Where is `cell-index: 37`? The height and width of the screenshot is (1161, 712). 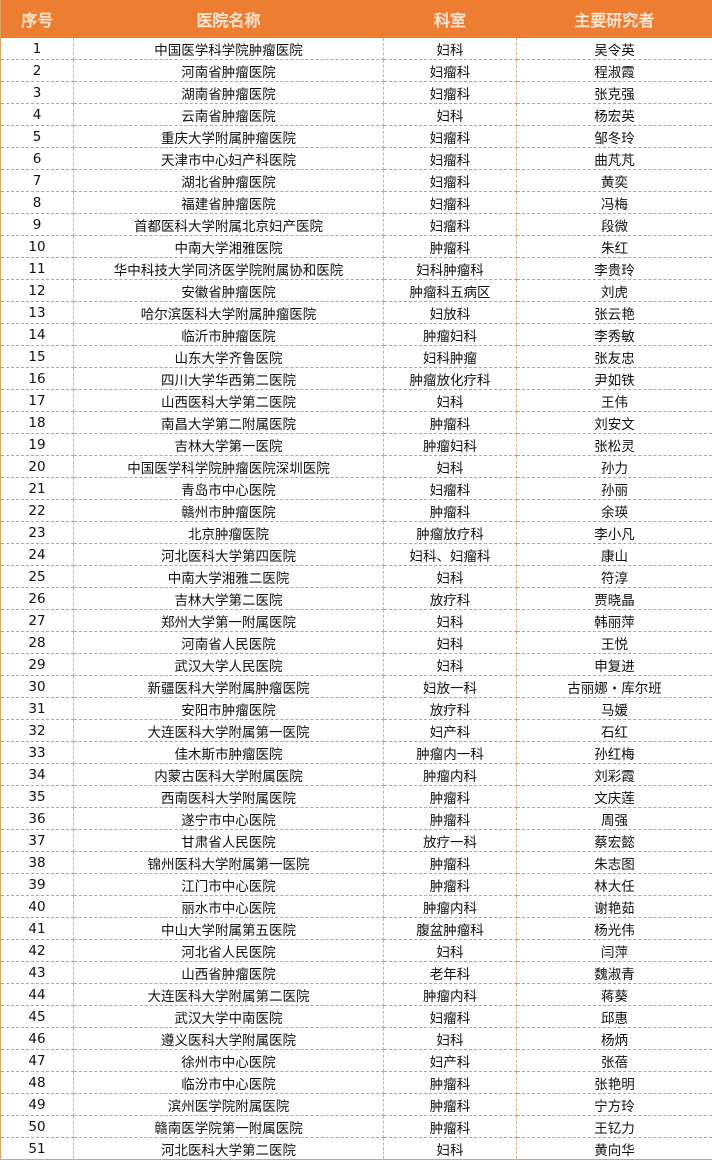 cell-index: 37 is located at coordinates (37, 840).